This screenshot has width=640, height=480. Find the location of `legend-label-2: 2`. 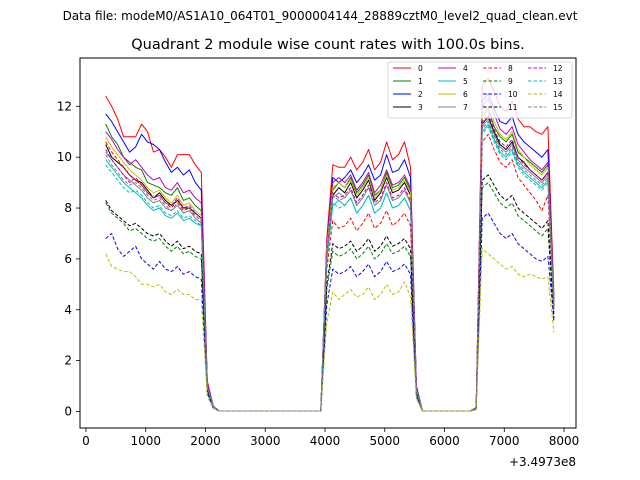

legend-label-2: 2 is located at coordinates (420, 94).